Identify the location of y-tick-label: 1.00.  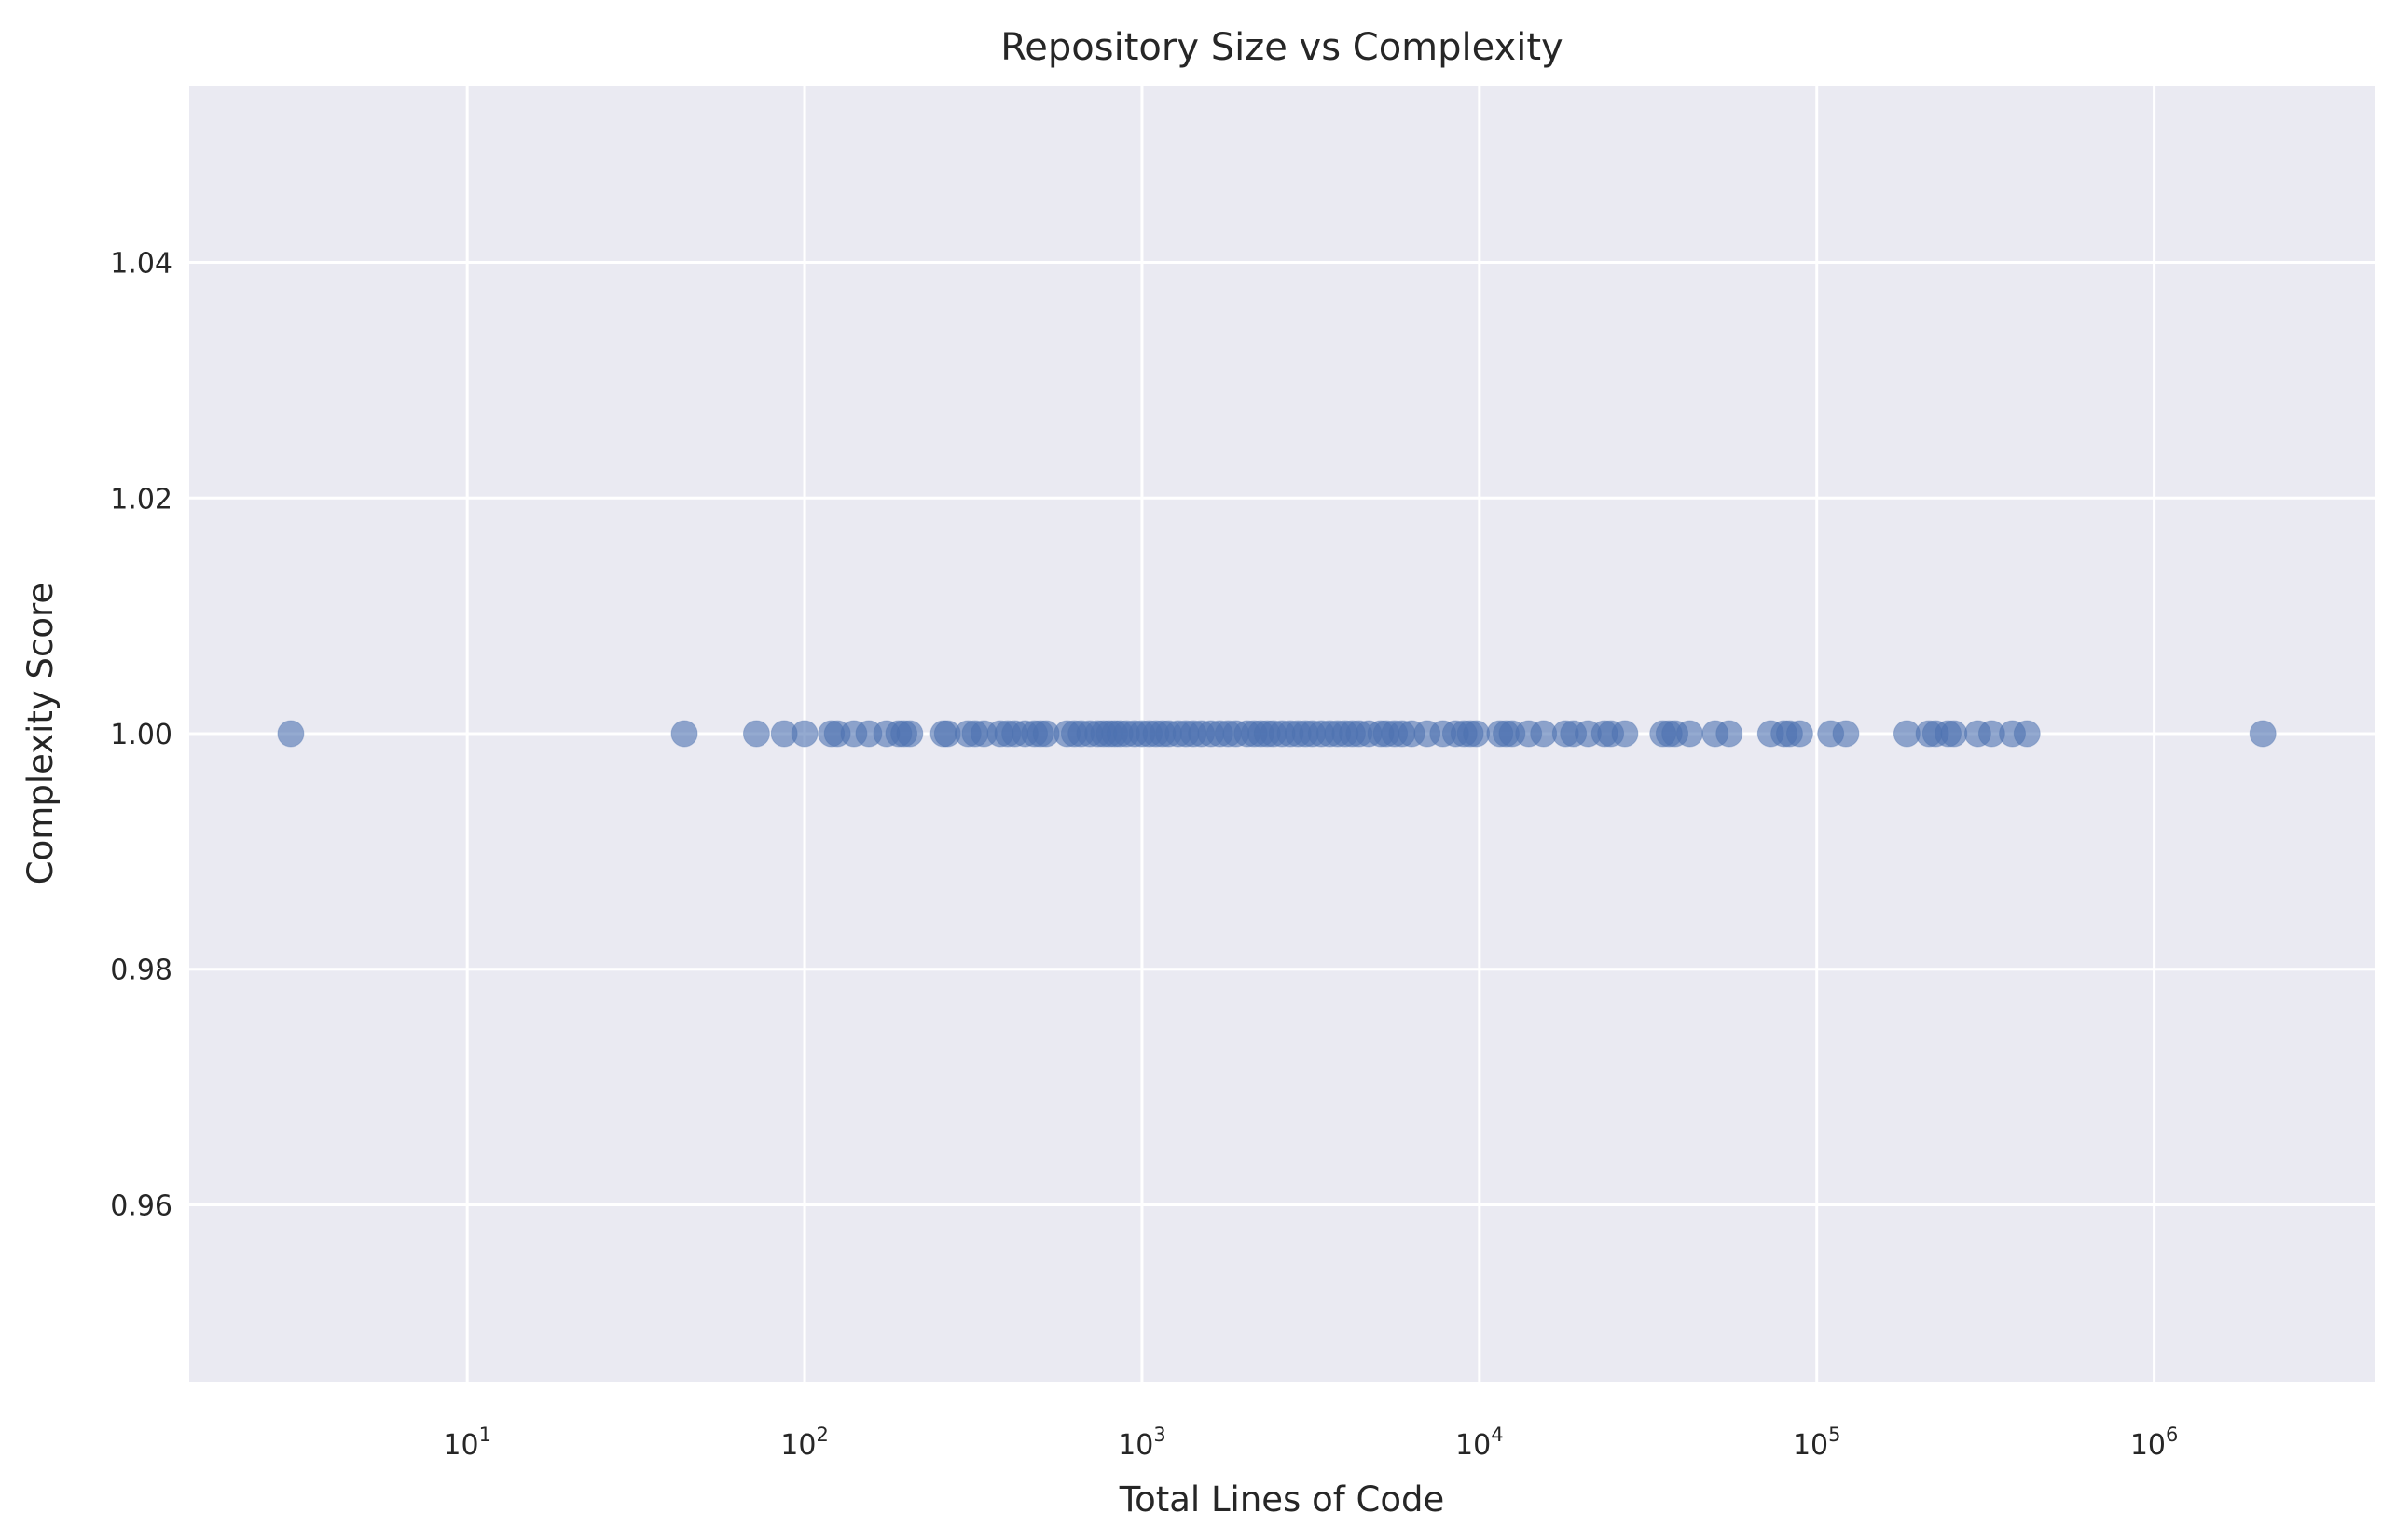
(141, 735).